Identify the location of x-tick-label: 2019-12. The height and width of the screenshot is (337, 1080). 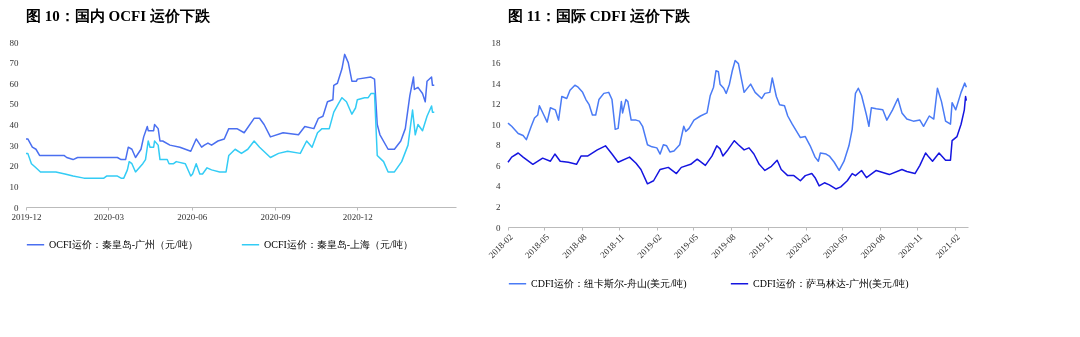
(26, 216).